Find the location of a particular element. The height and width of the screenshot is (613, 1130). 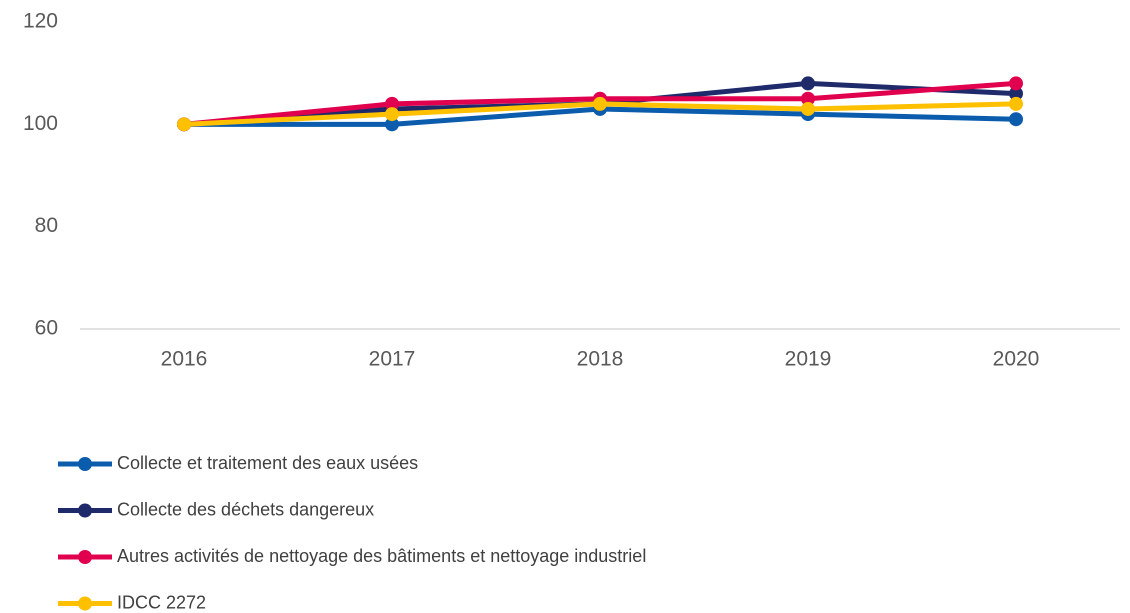

y-tick-label: 60 is located at coordinates (46, 328).